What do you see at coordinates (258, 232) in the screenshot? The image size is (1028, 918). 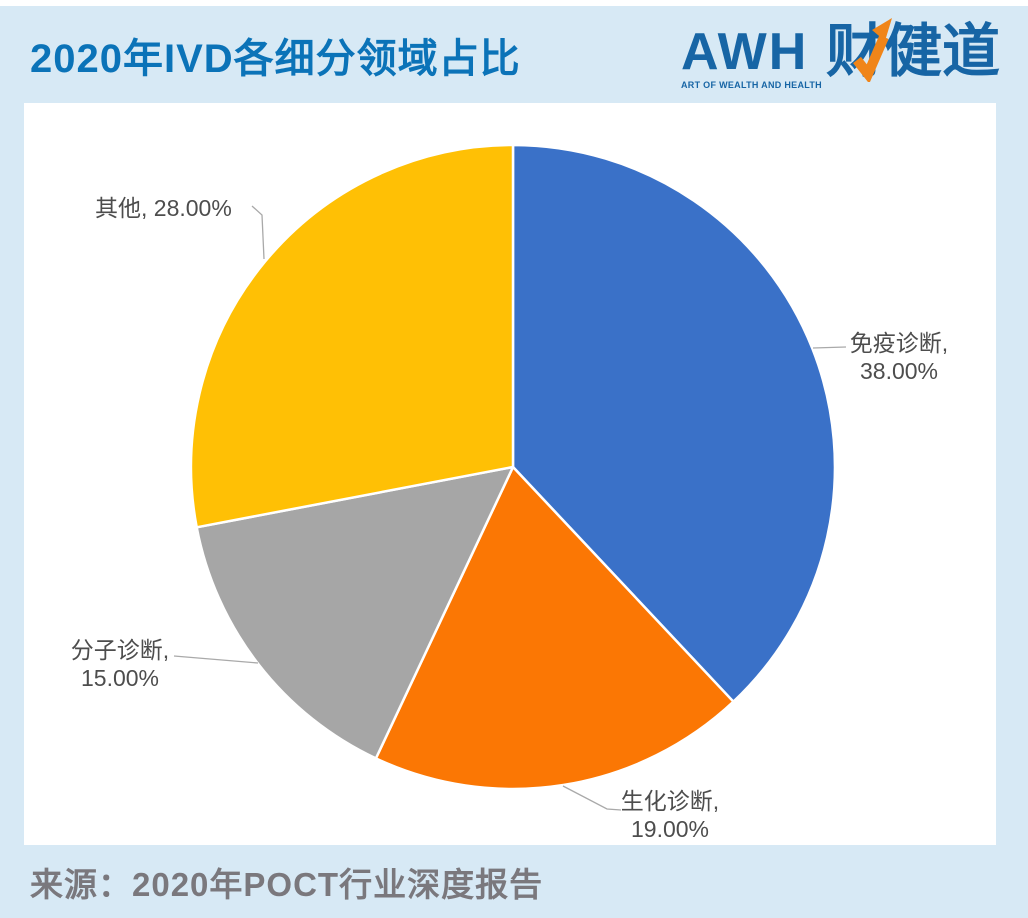 I see `leader-line-other` at bounding box center [258, 232].